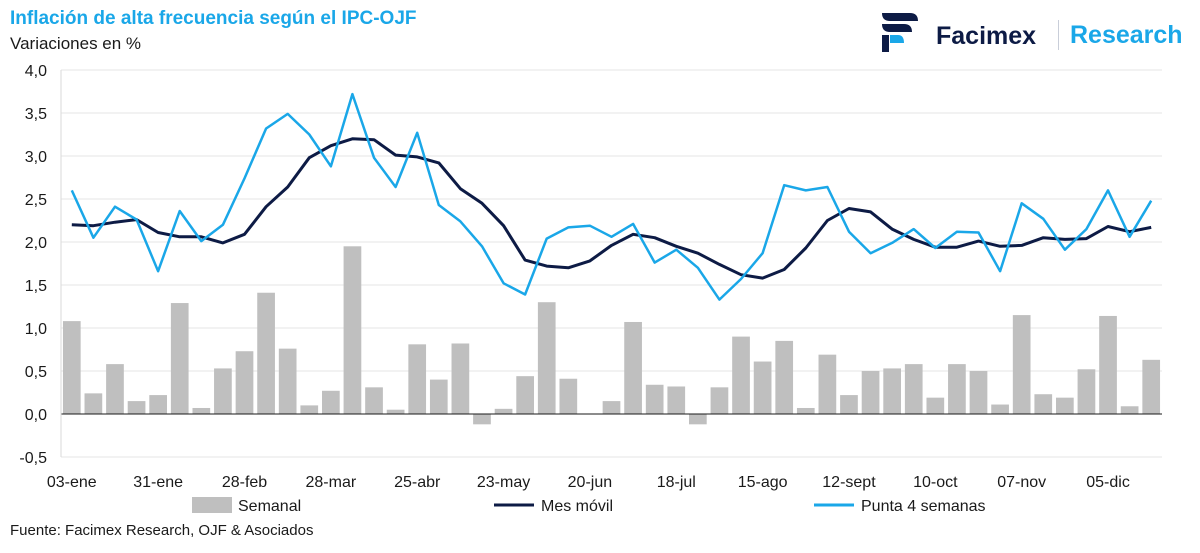  I want to click on x-tick-label: 03-ene, so click(72, 482).